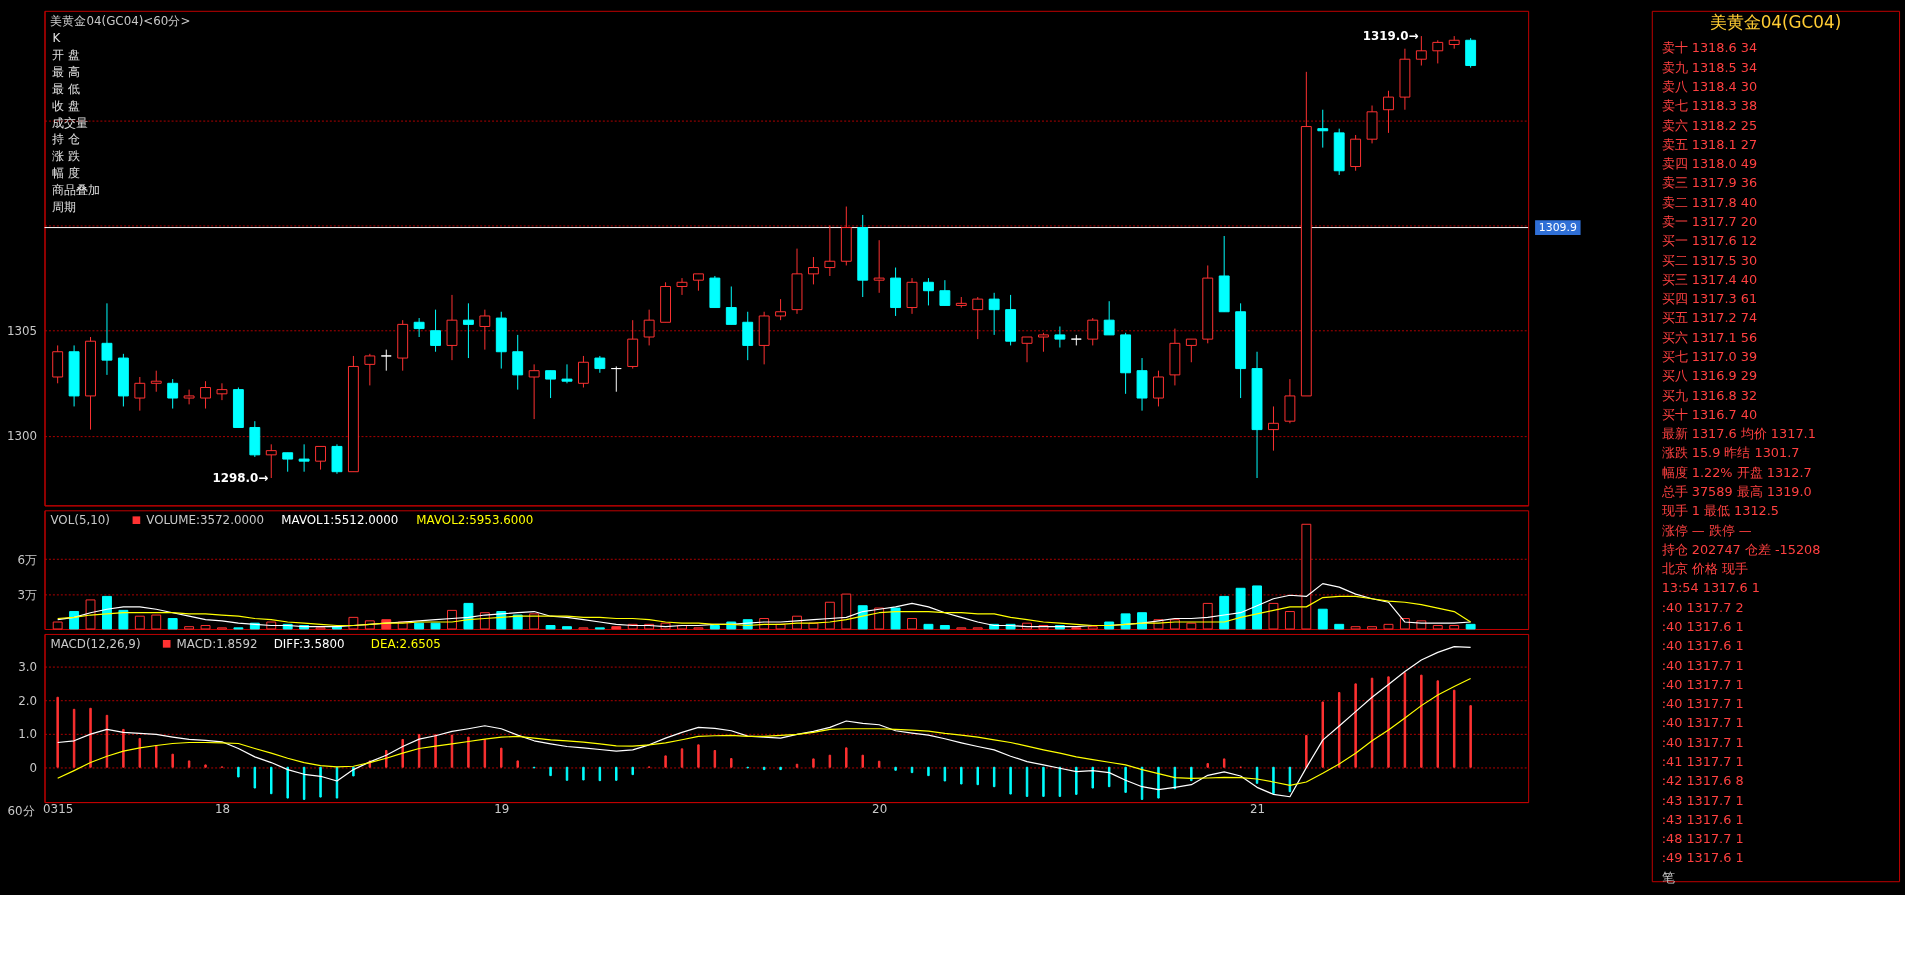  I want to click on text: 持仓 202747 仓差 -15208, so click(1741, 549).